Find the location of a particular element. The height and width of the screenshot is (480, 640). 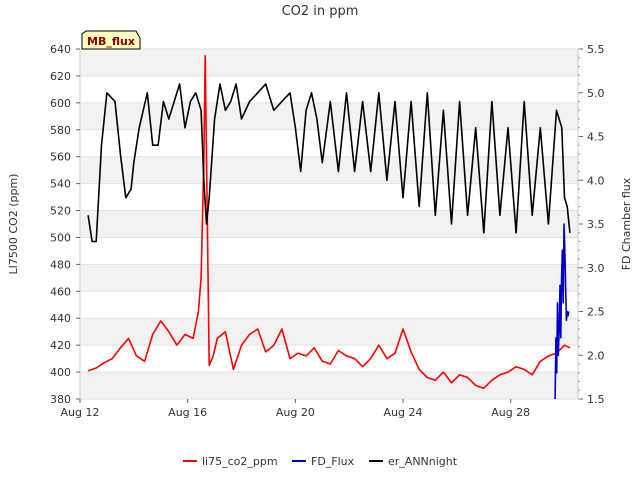

right-tick-label: 2.5 is located at coordinates (596, 312).